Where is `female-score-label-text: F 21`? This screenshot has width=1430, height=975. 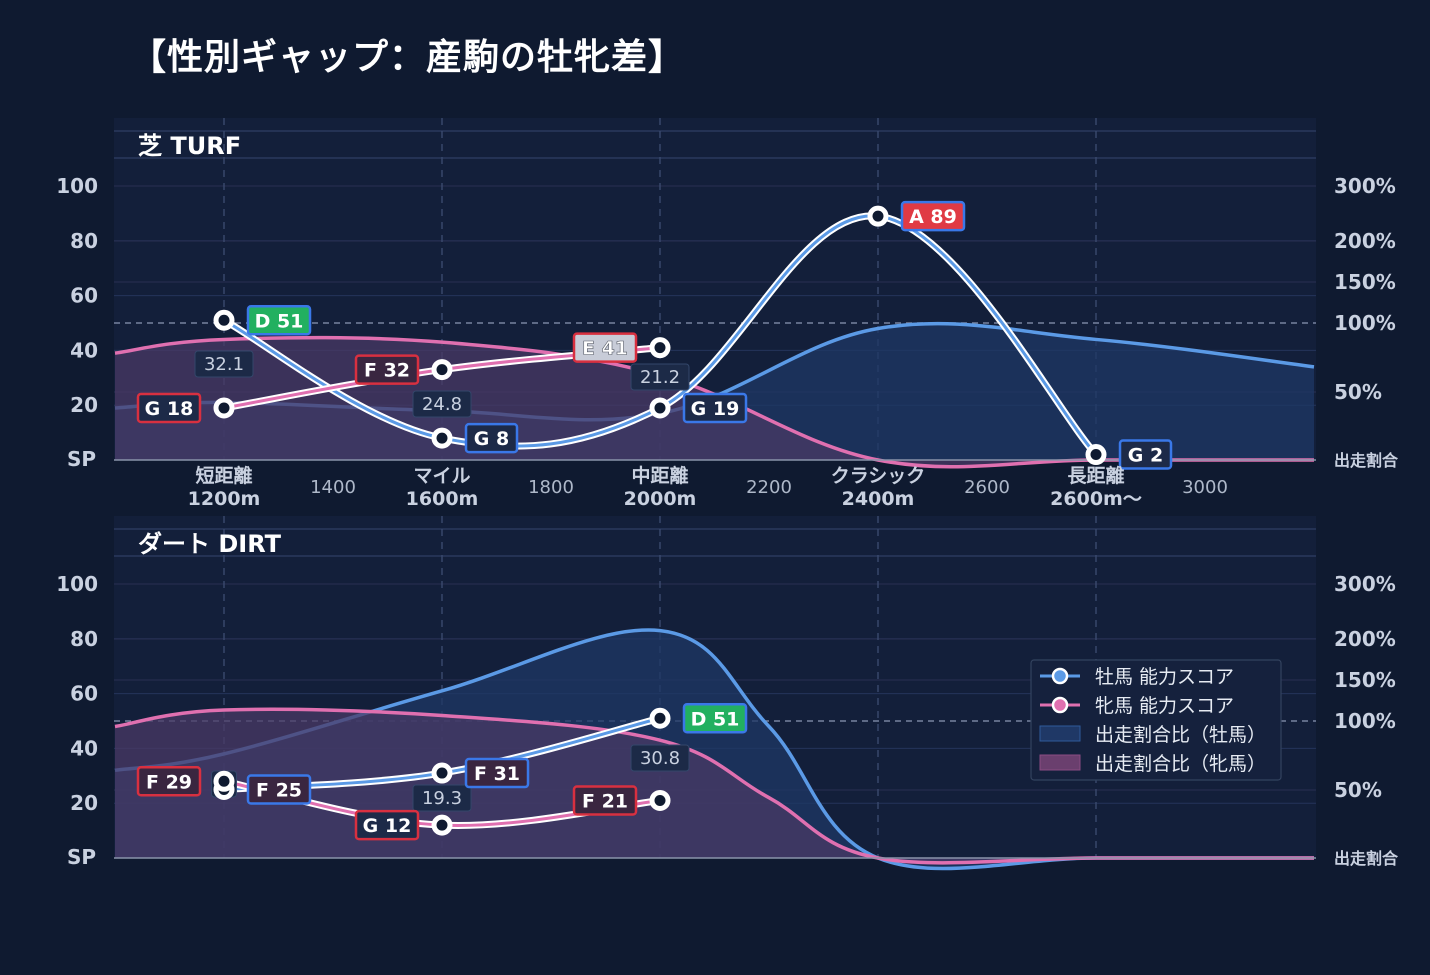
female-score-label-text: F 21 is located at coordinates (605, 801).